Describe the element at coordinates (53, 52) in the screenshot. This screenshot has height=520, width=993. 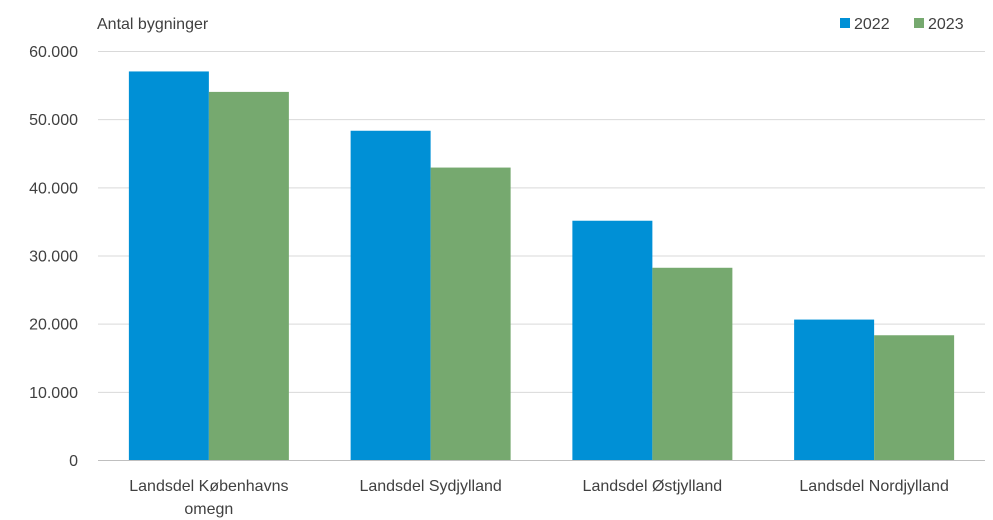
I see `y-tick-label: 60.000` at that location.